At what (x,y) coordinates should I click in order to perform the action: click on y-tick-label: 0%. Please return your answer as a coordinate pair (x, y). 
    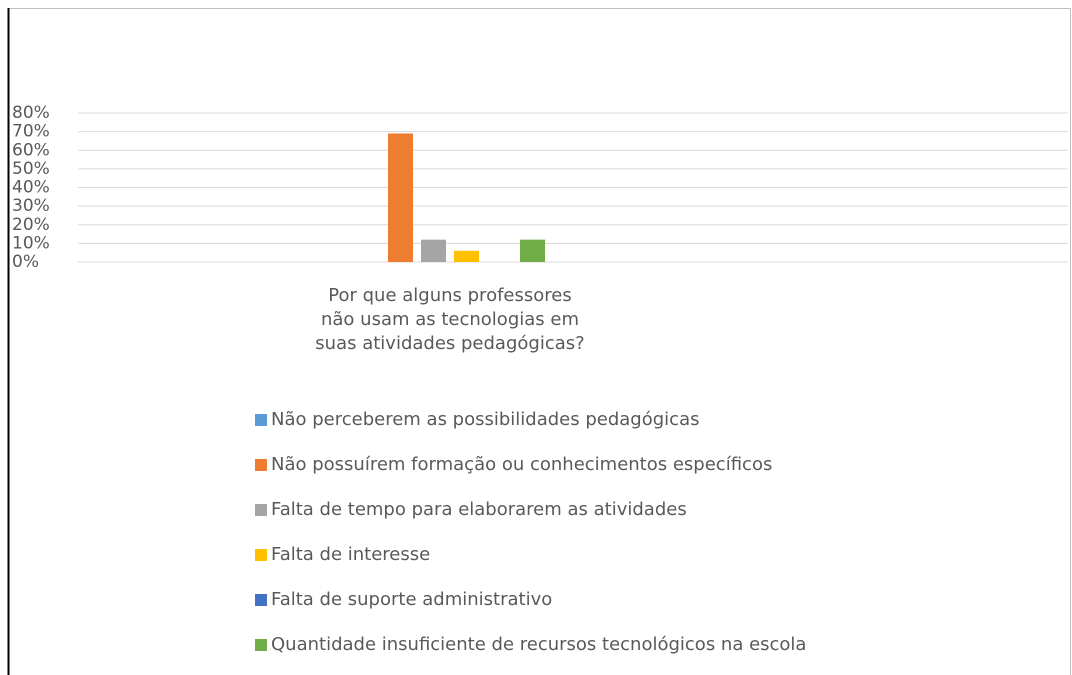
    Looking at the image, I should click on (25, 262).